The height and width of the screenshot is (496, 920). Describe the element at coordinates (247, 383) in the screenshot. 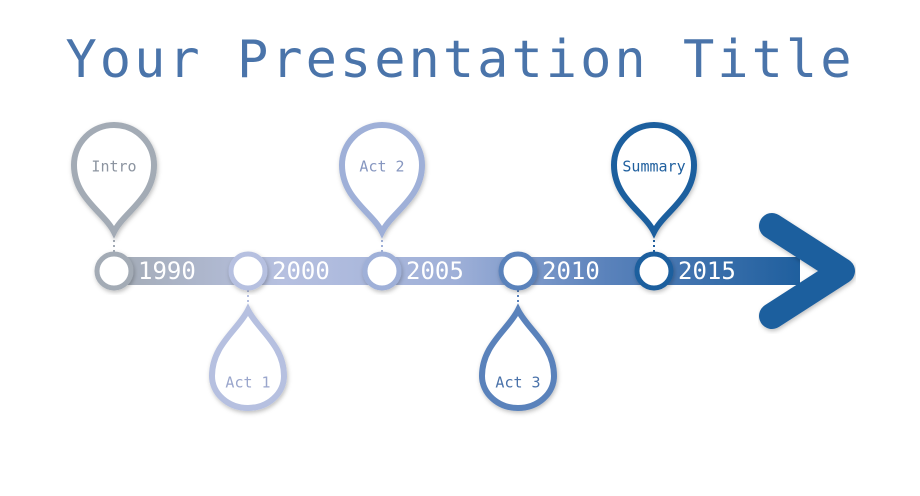

I see `pin-label: Act 1` at that location.